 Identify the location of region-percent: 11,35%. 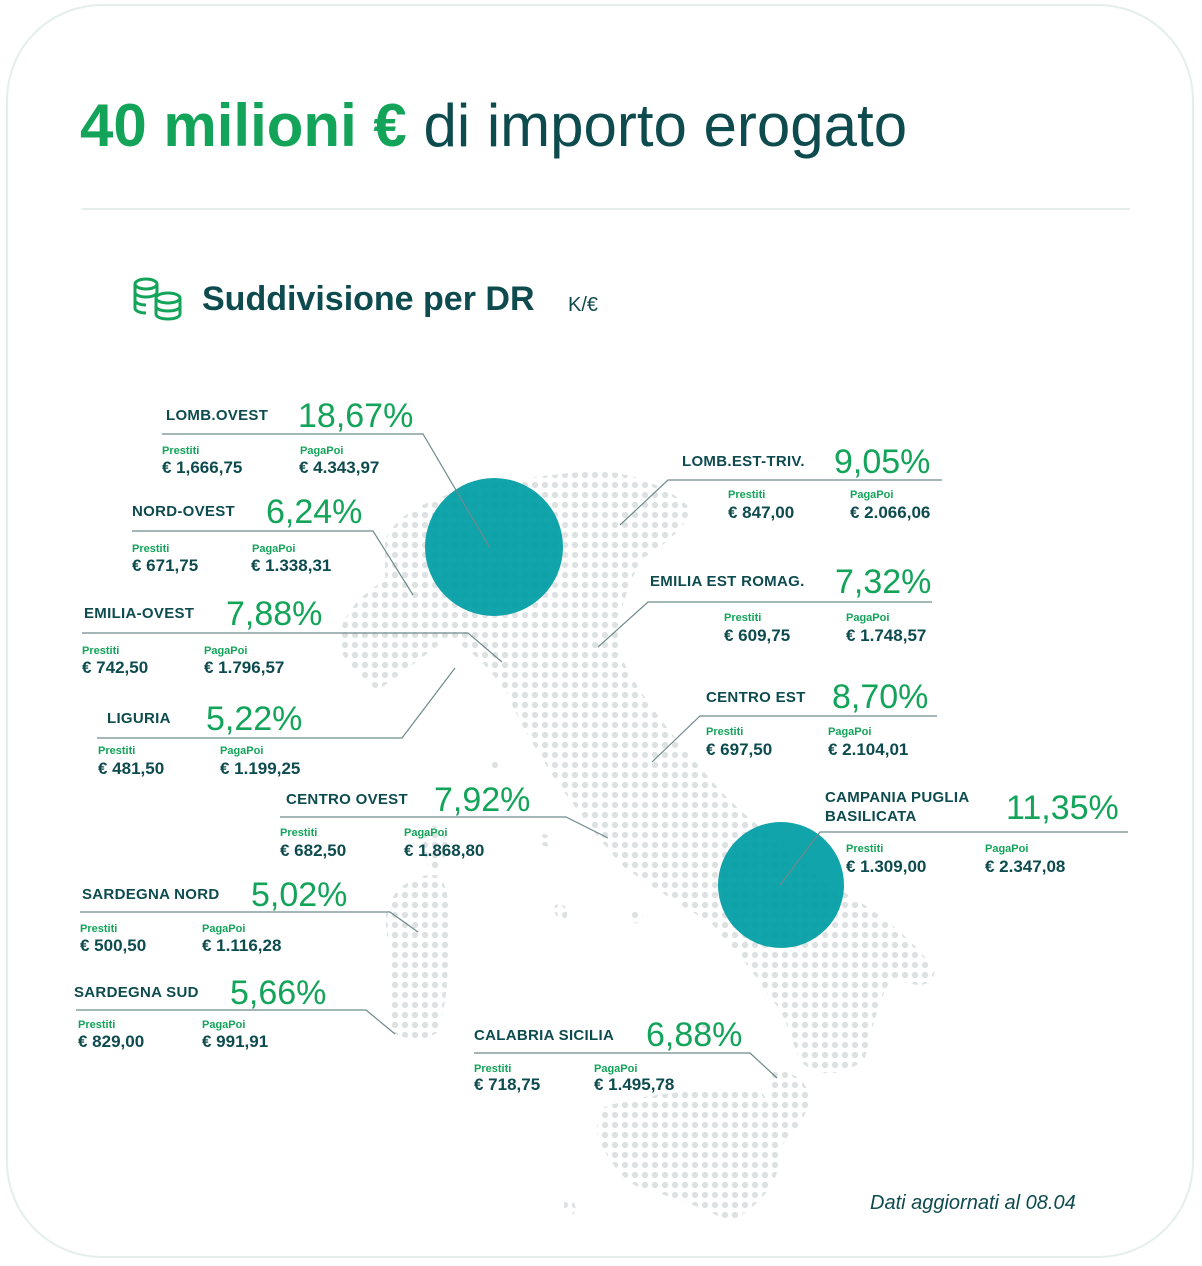
(1062, 808).